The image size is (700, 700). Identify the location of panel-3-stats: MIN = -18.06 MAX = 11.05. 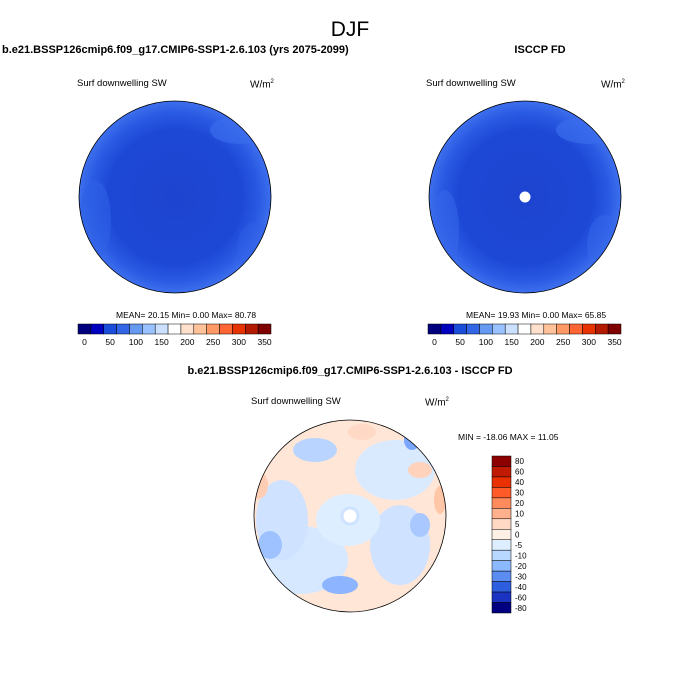
(508, 437).